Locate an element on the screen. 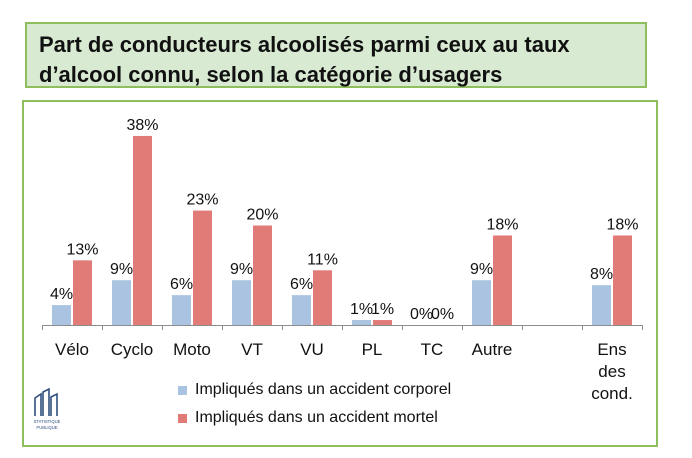 This screenshot has width=692, height=458. legend-item-corporel: Impliqués dans un accident corporel is located at coordinates (314, 390).